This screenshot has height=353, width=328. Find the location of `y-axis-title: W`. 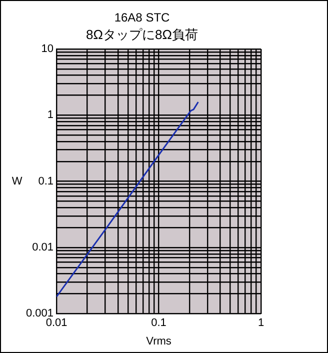

y-axis-title: W is located at coordinates (17, 181).